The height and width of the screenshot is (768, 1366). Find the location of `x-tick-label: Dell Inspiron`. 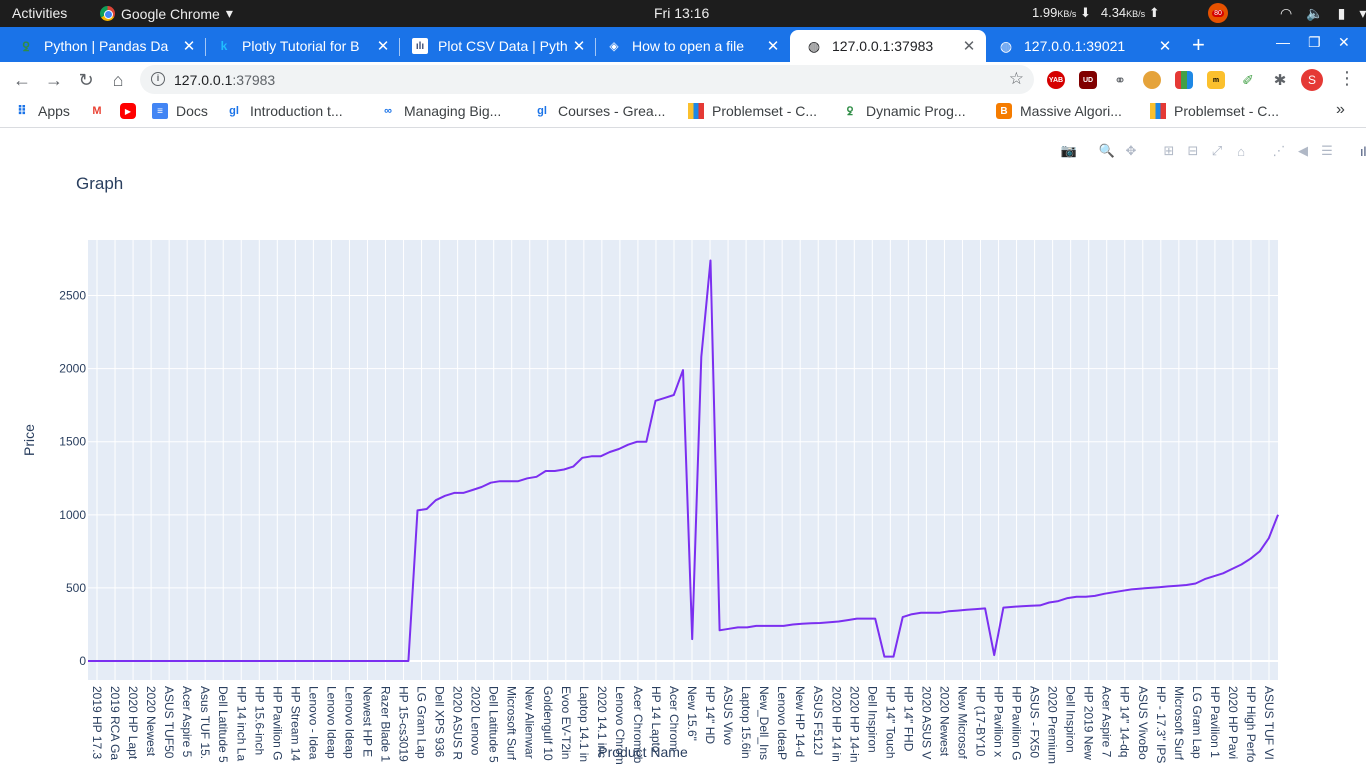

x-tick-label: Dell Inspiron is located at coordinates (872, 719).